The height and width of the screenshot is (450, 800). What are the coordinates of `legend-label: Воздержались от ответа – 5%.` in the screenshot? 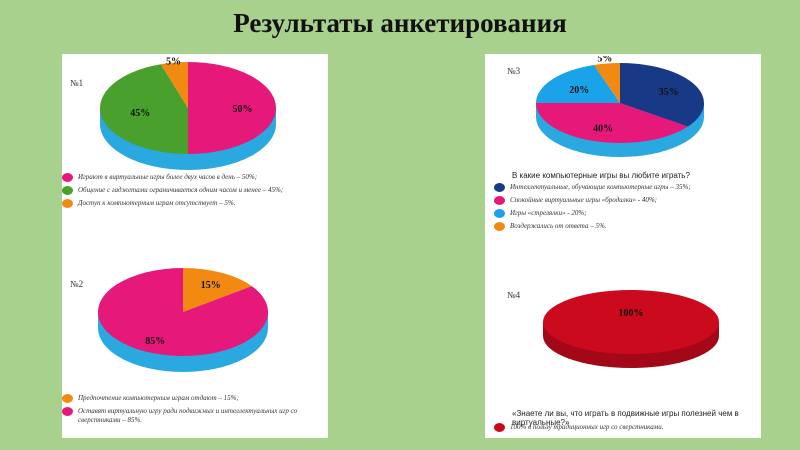 It's located at (558, 226).